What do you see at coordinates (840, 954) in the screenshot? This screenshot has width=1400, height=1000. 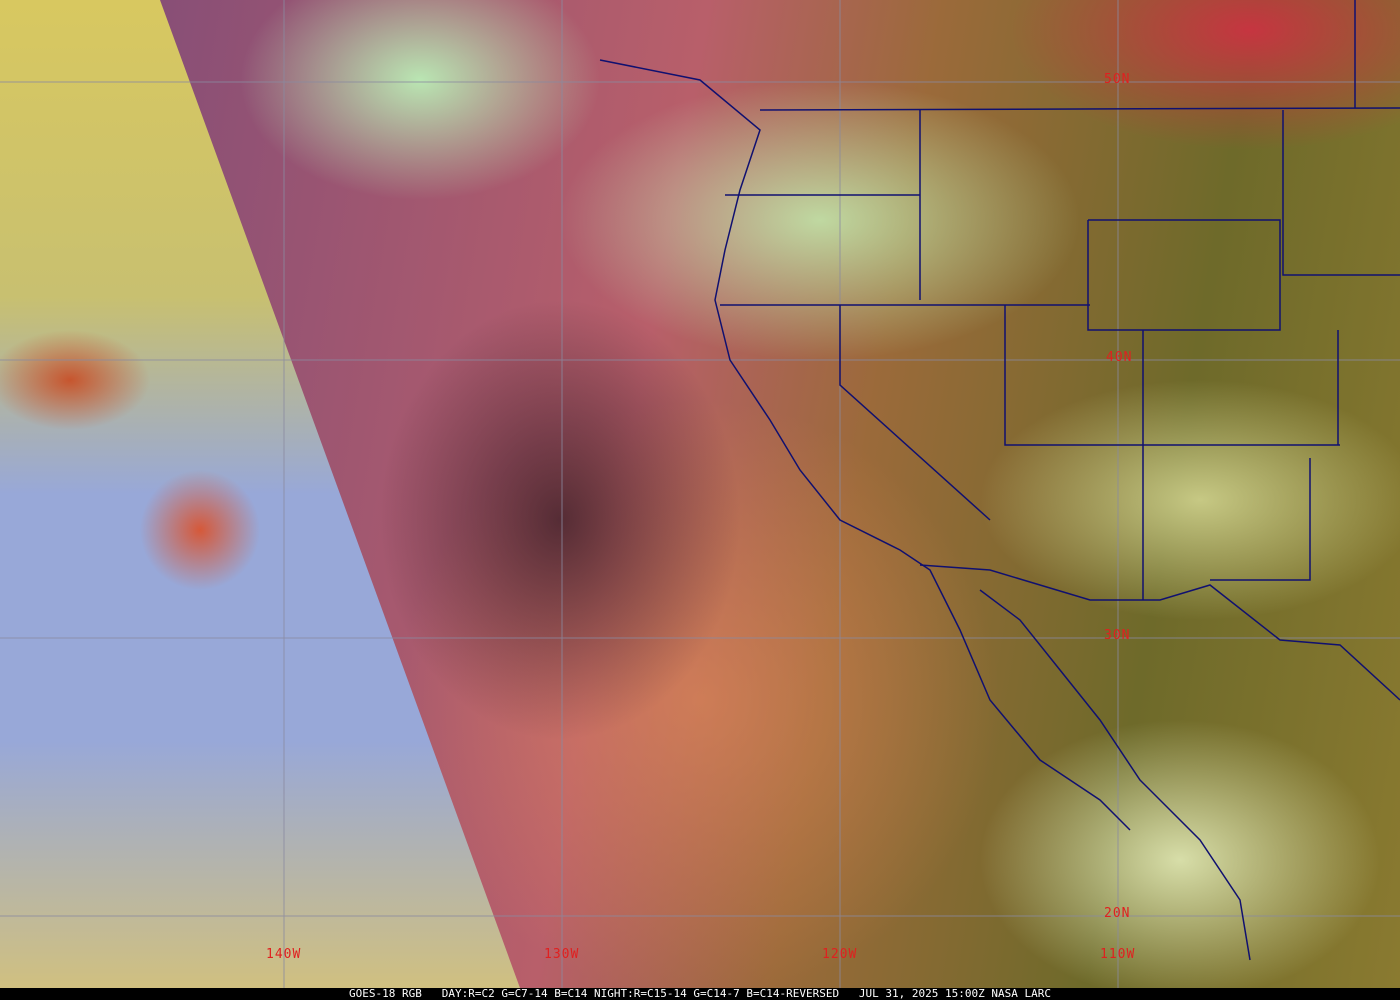 I see `lon-label-120w: 120W` at bounding box center [840, 954].